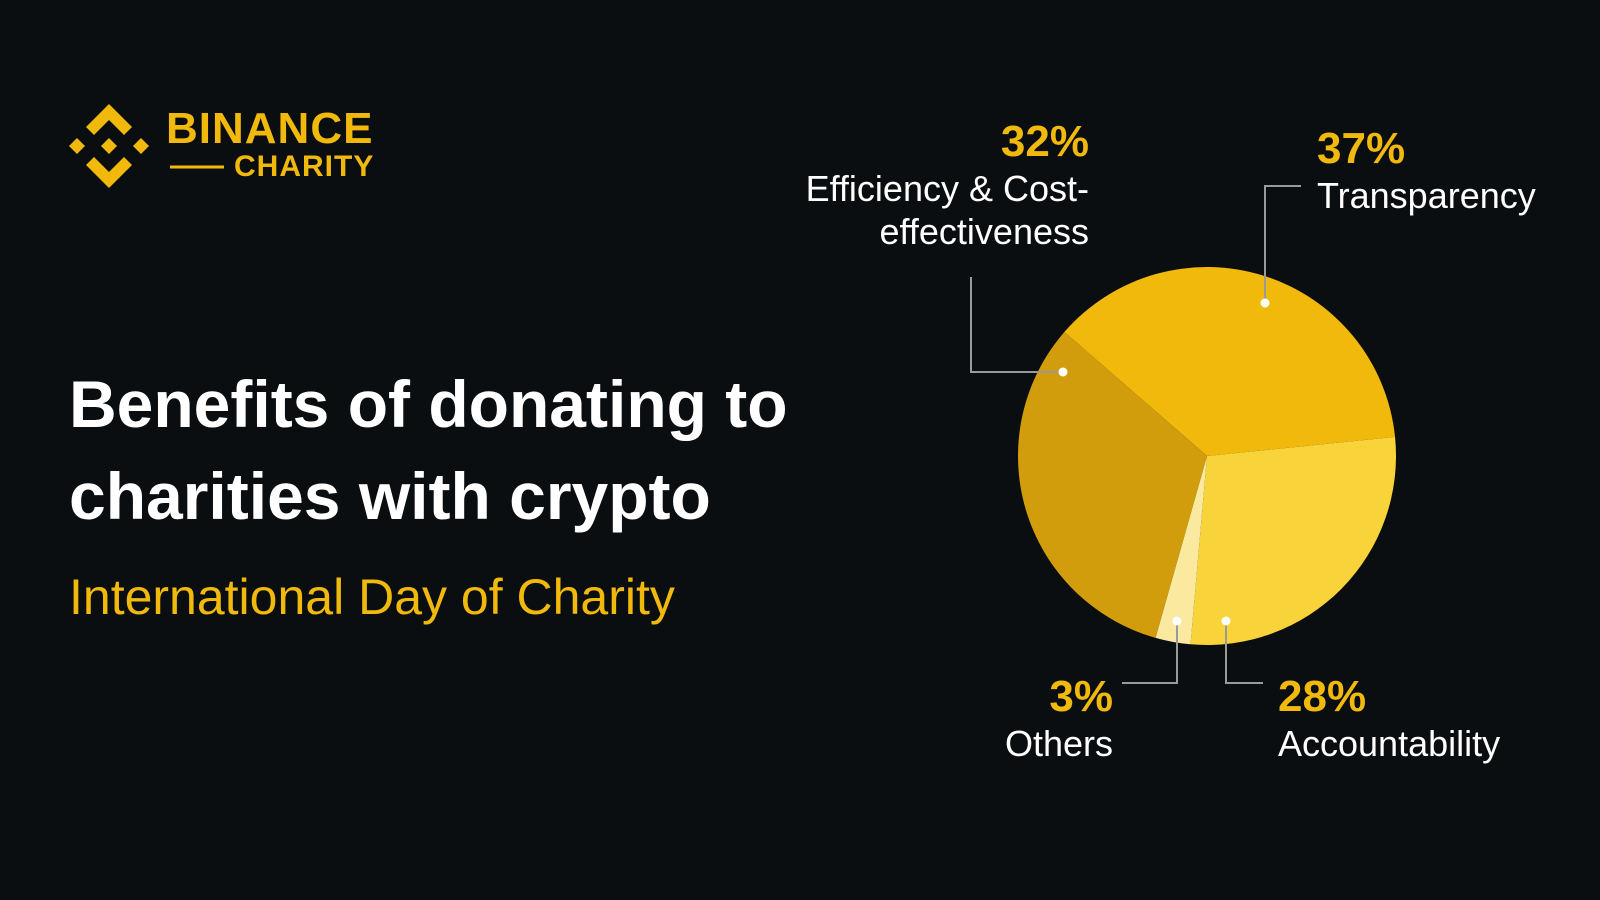  What do you see at coordinates (270, 128) in the screenshot?
I see `brand-name: BINANCE` at bounding box center [270, 128].